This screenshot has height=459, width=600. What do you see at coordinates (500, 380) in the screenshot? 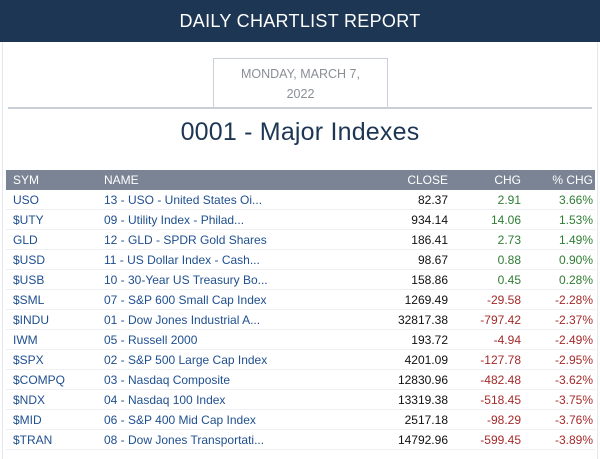
I see `change-value: -482.48` at bounding box center [500, 380].